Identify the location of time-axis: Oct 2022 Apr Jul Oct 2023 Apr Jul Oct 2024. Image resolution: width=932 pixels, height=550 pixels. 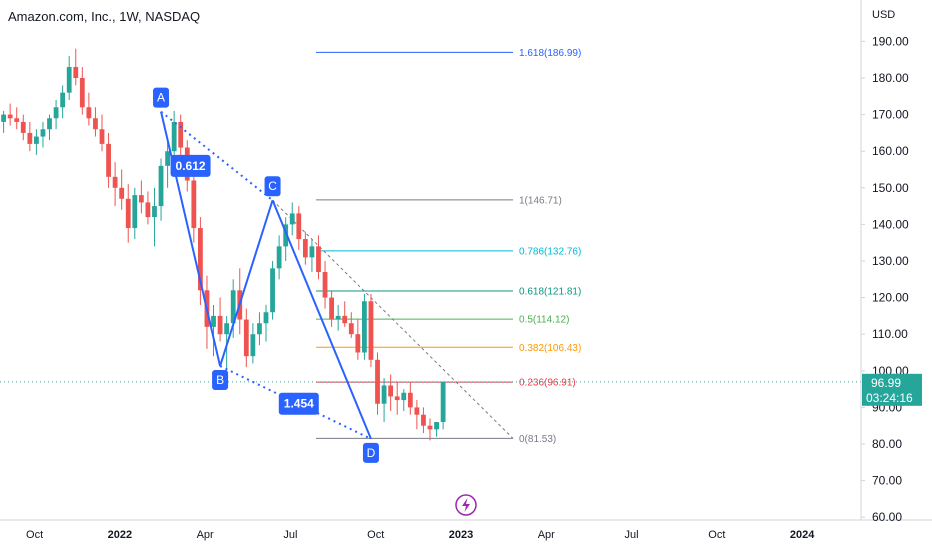
(420, 535).